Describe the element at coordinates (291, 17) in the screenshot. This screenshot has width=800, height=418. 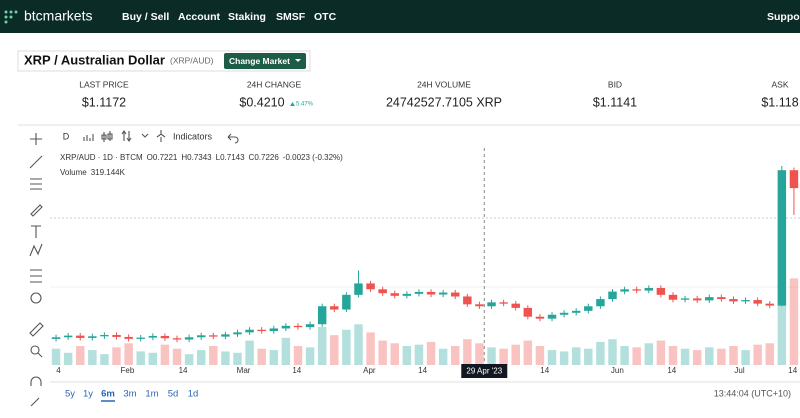
I see `nav-link: SMSF` at that location.